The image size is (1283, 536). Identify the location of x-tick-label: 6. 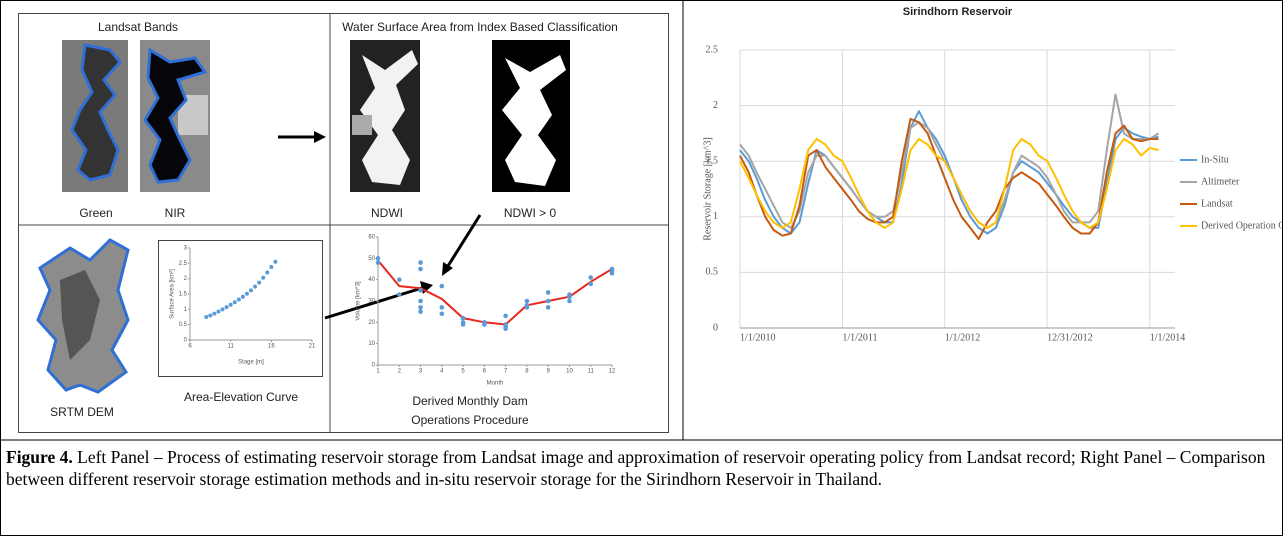
(190, 347).